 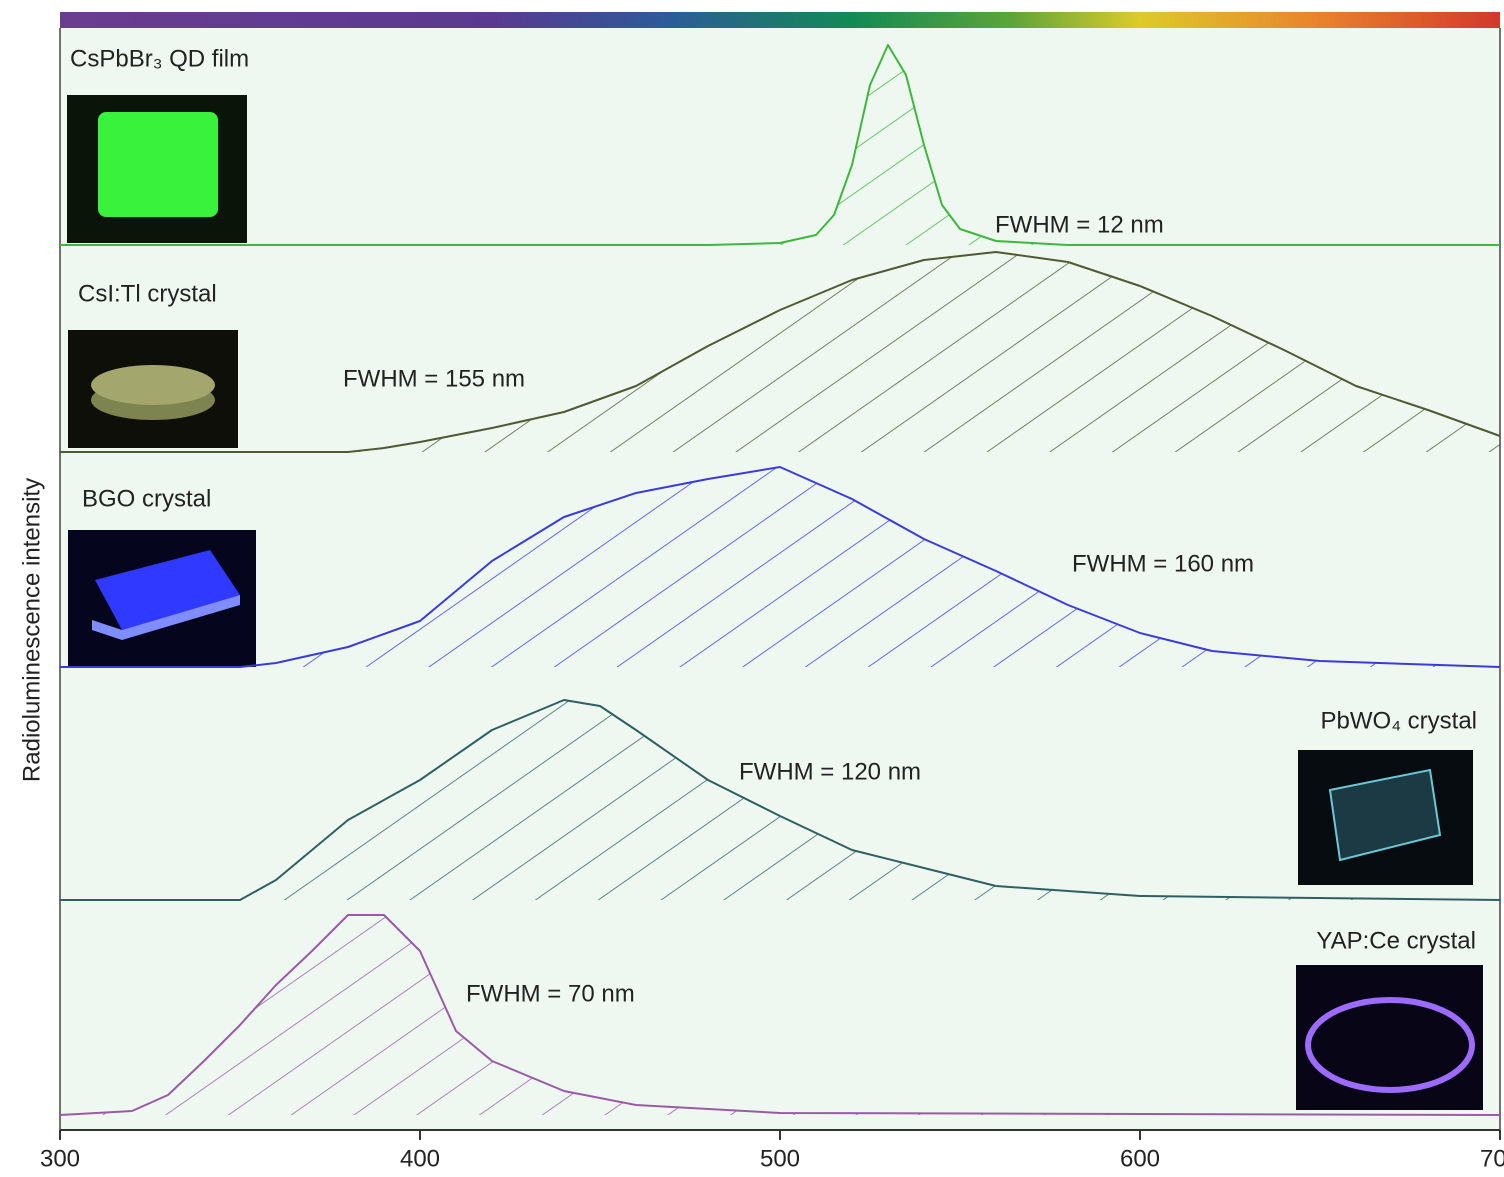 What do you see at coordinates (1140, 1158) in the screenshot?
I see `x-tick-label: 600` at bounding box center [1140, 1158].